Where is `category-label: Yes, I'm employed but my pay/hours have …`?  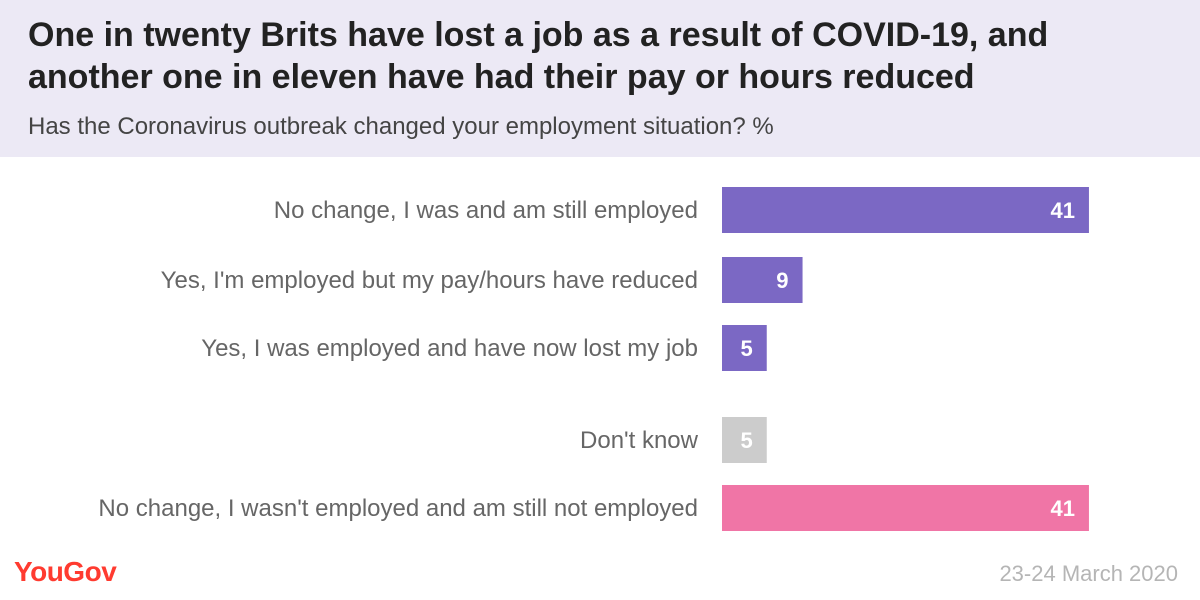
category-label: Yes, I'm employed but my pay/hours have … is located at coordinates (429, 280).